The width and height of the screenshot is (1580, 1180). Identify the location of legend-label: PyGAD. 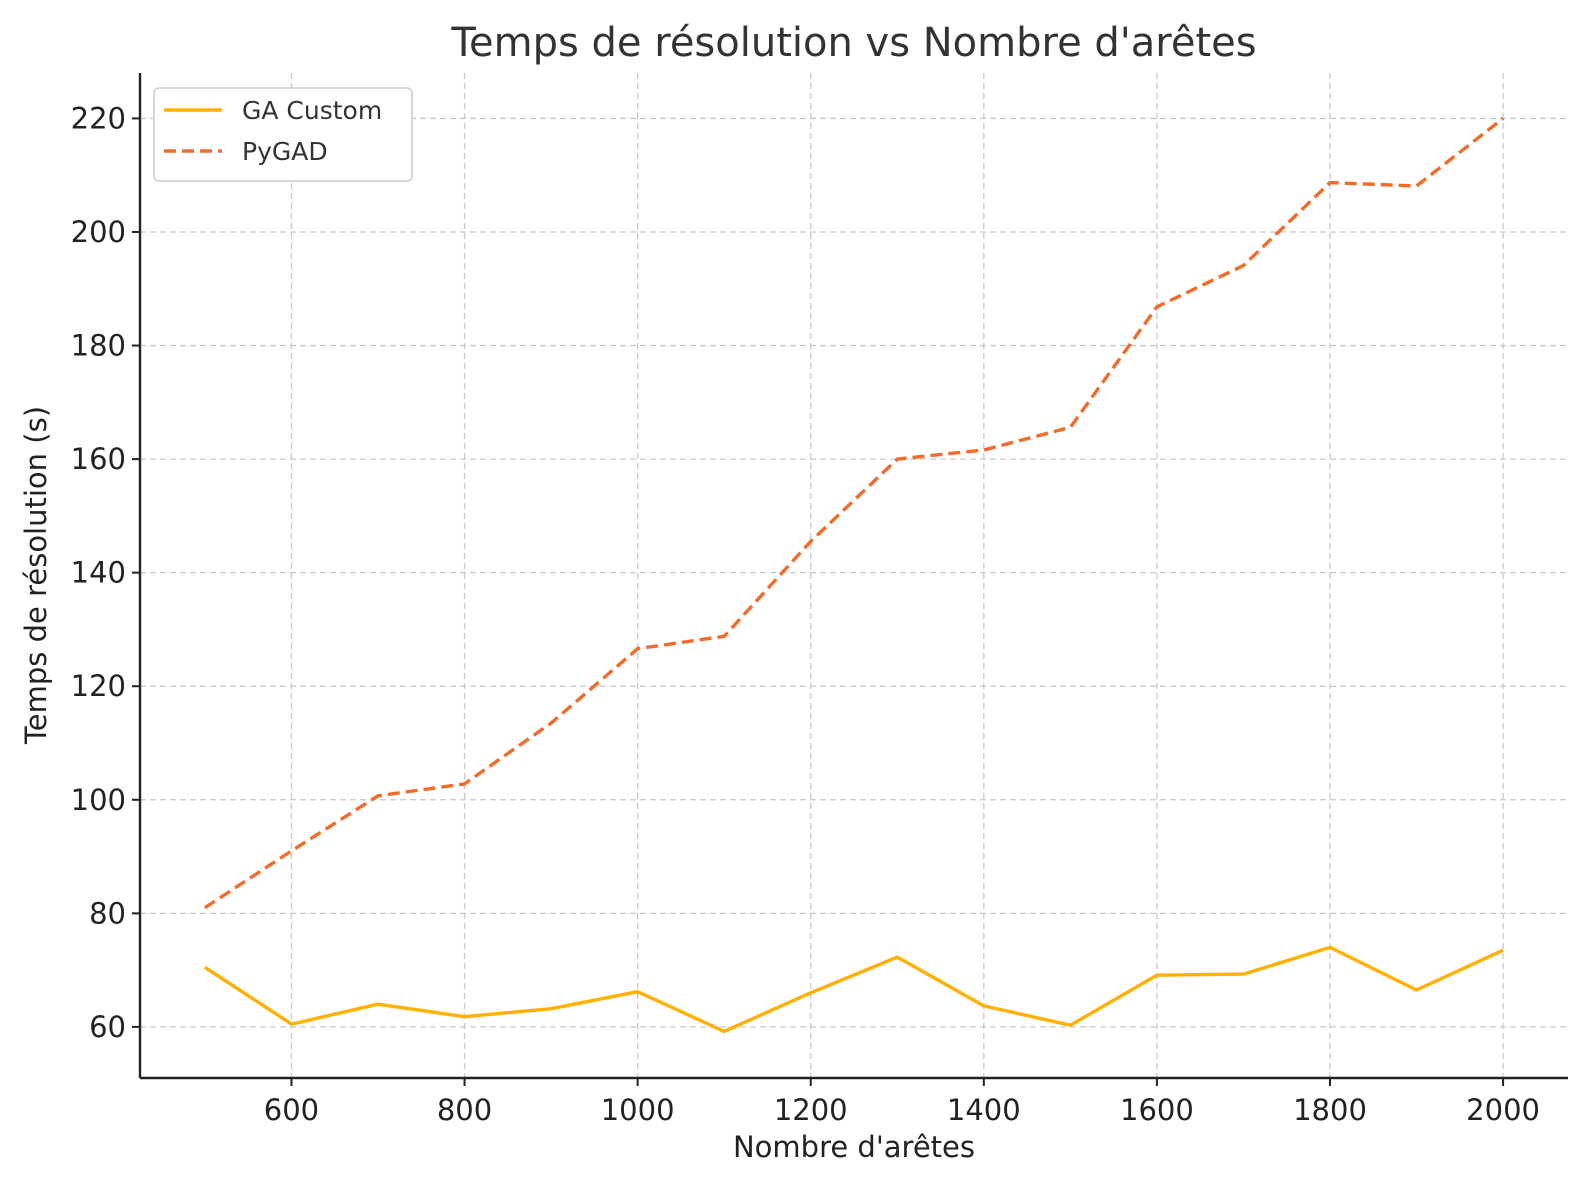
(285, 151).